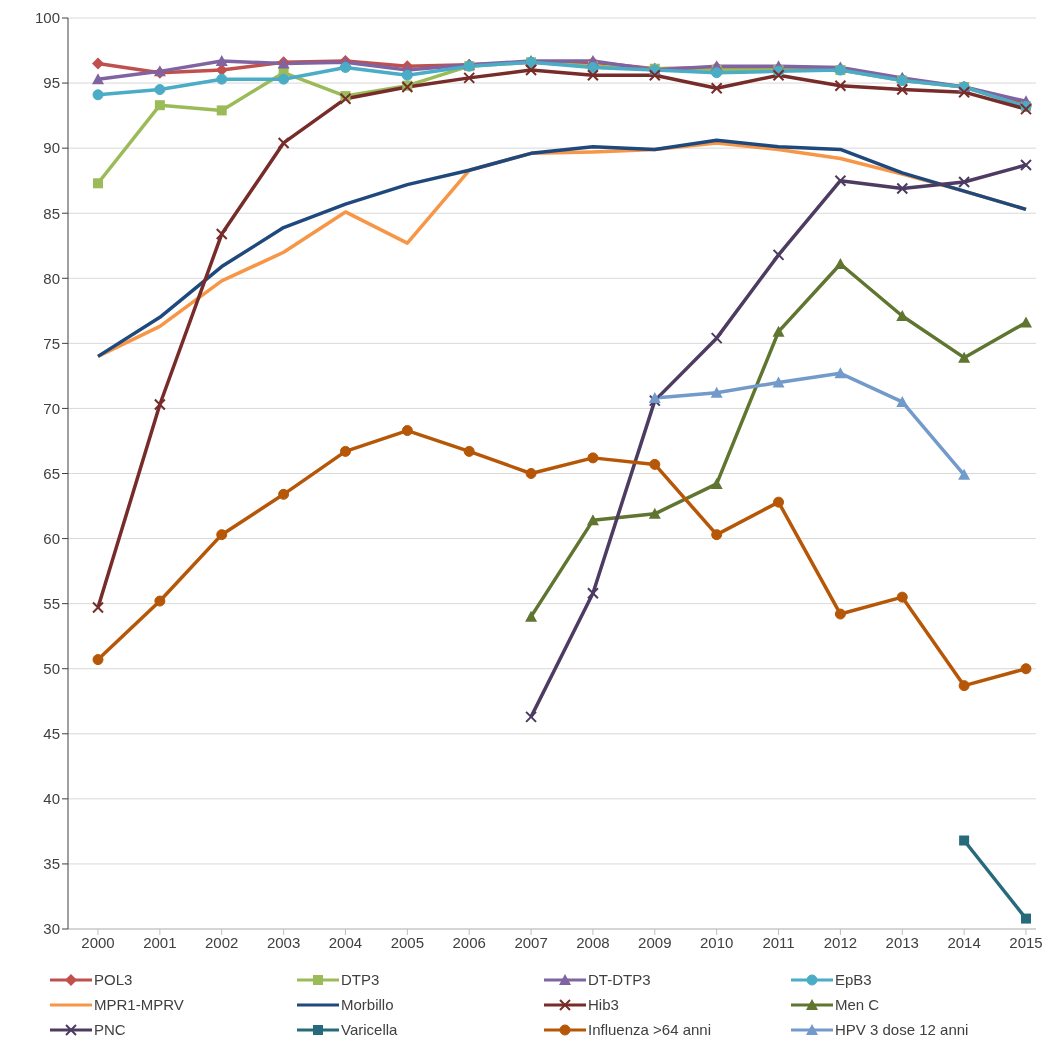 This screenshot has width=1064, height=1051. I want to click on x-tick-label: 2011, so click(778, 942).